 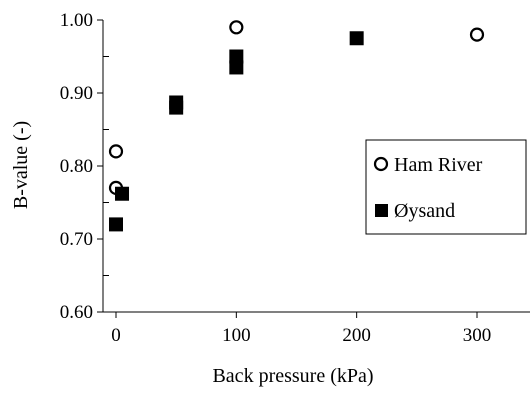 What do you see at coordinates (106, 166) in the screenshot?
I see `y-minor-ticks` at bounding box center [106, 166].